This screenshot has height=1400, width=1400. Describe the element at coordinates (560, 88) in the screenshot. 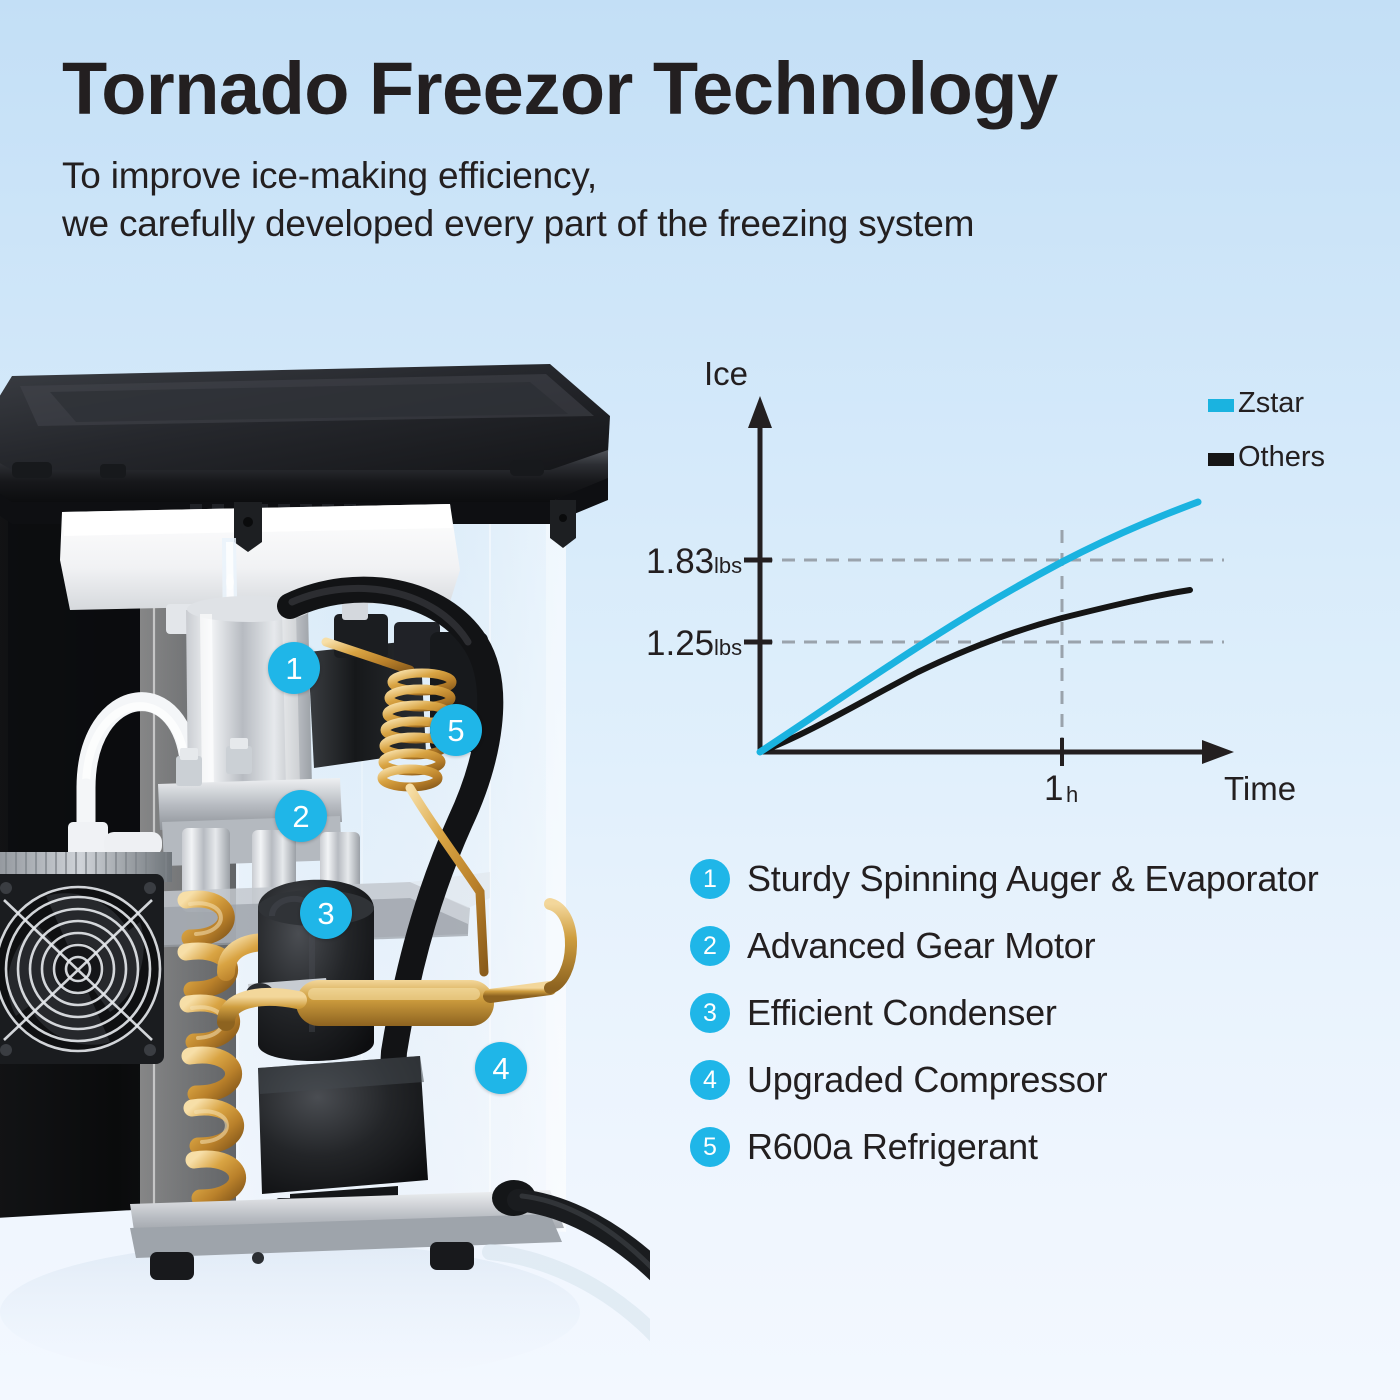

I see `page-title: Tornado Freezor Technology` at that location.